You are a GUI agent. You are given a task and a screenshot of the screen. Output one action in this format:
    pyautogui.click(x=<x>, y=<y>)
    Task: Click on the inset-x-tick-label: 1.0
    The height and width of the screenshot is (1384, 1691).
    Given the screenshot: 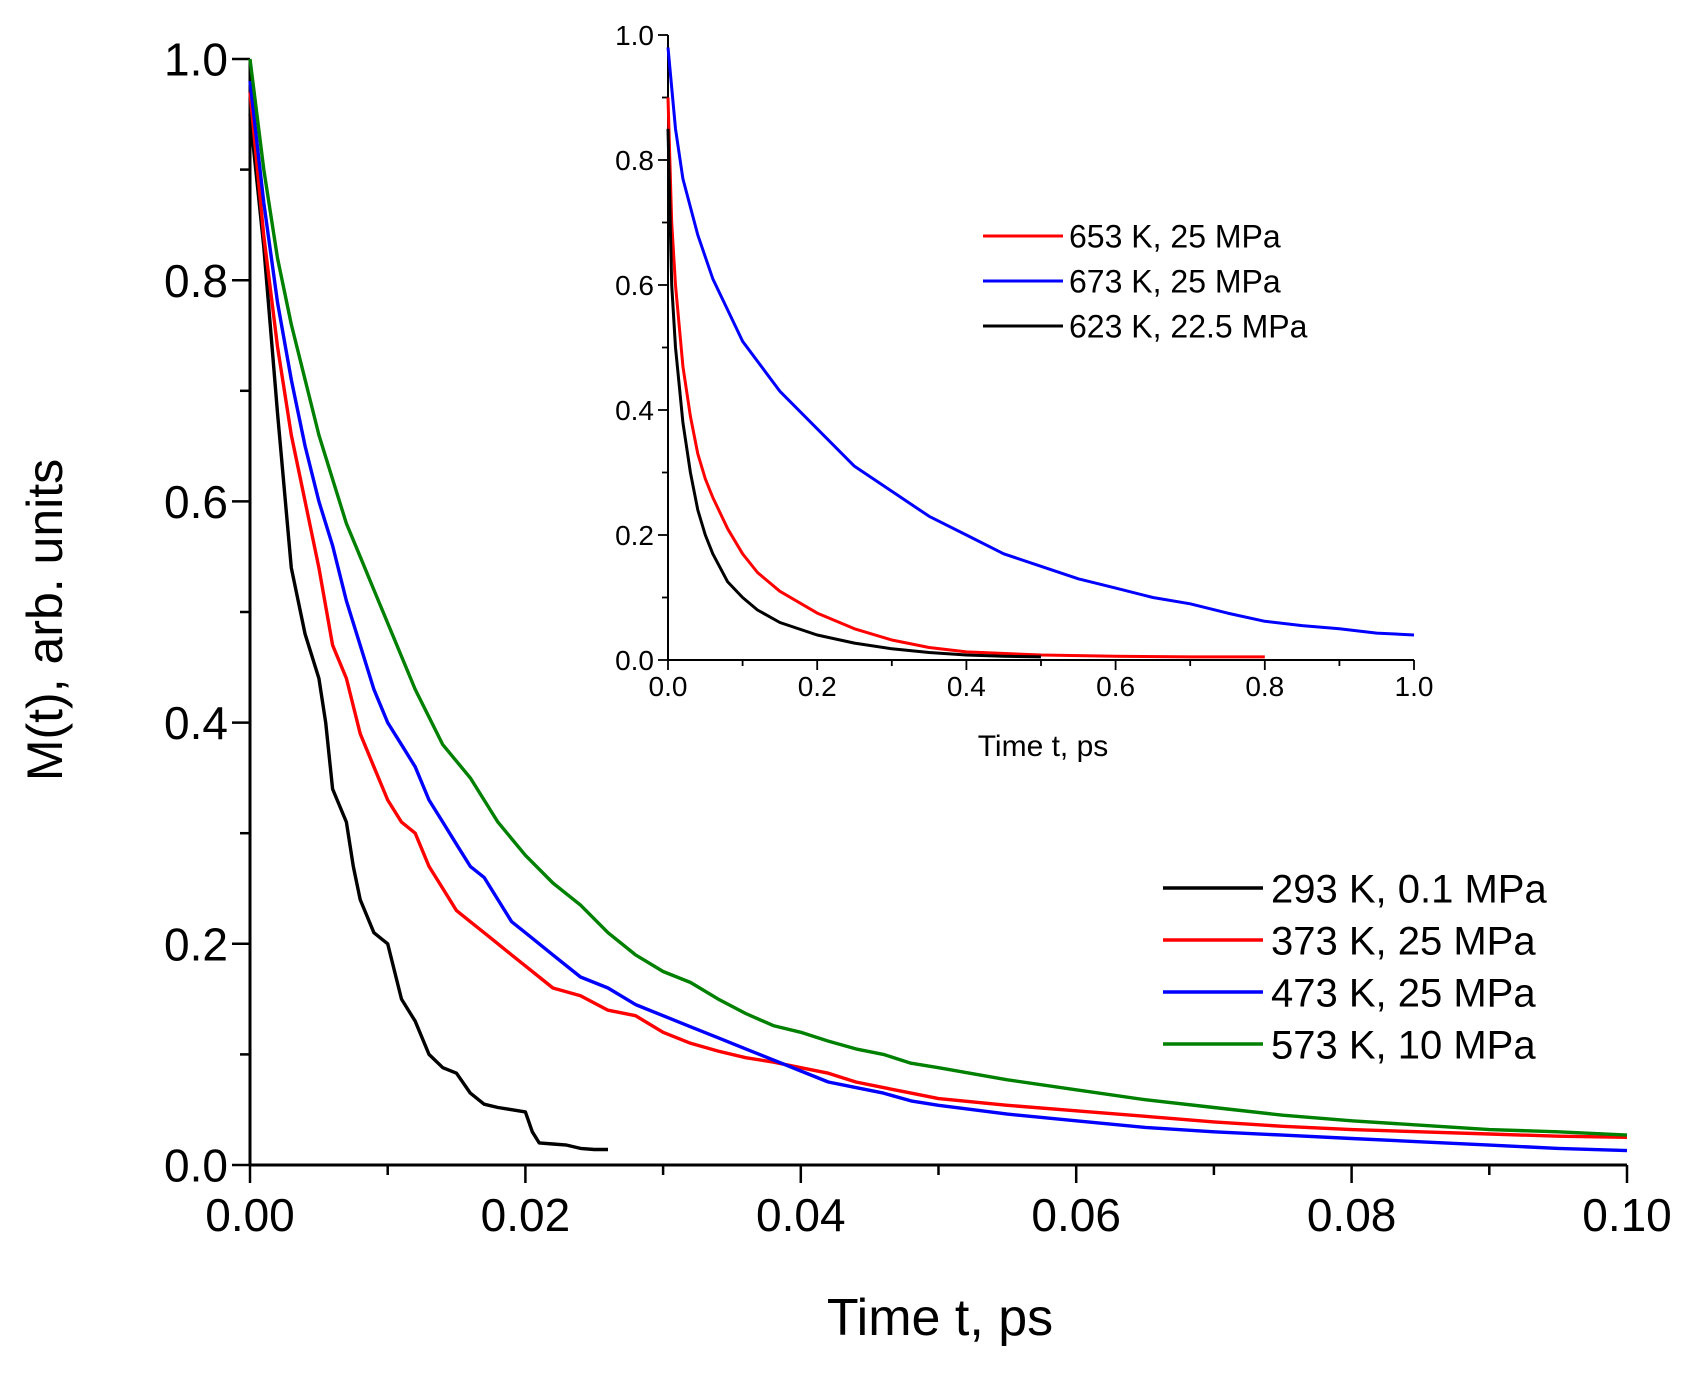 What is the action you would take?
    pyautogui.click(x=1414, y=686)
    